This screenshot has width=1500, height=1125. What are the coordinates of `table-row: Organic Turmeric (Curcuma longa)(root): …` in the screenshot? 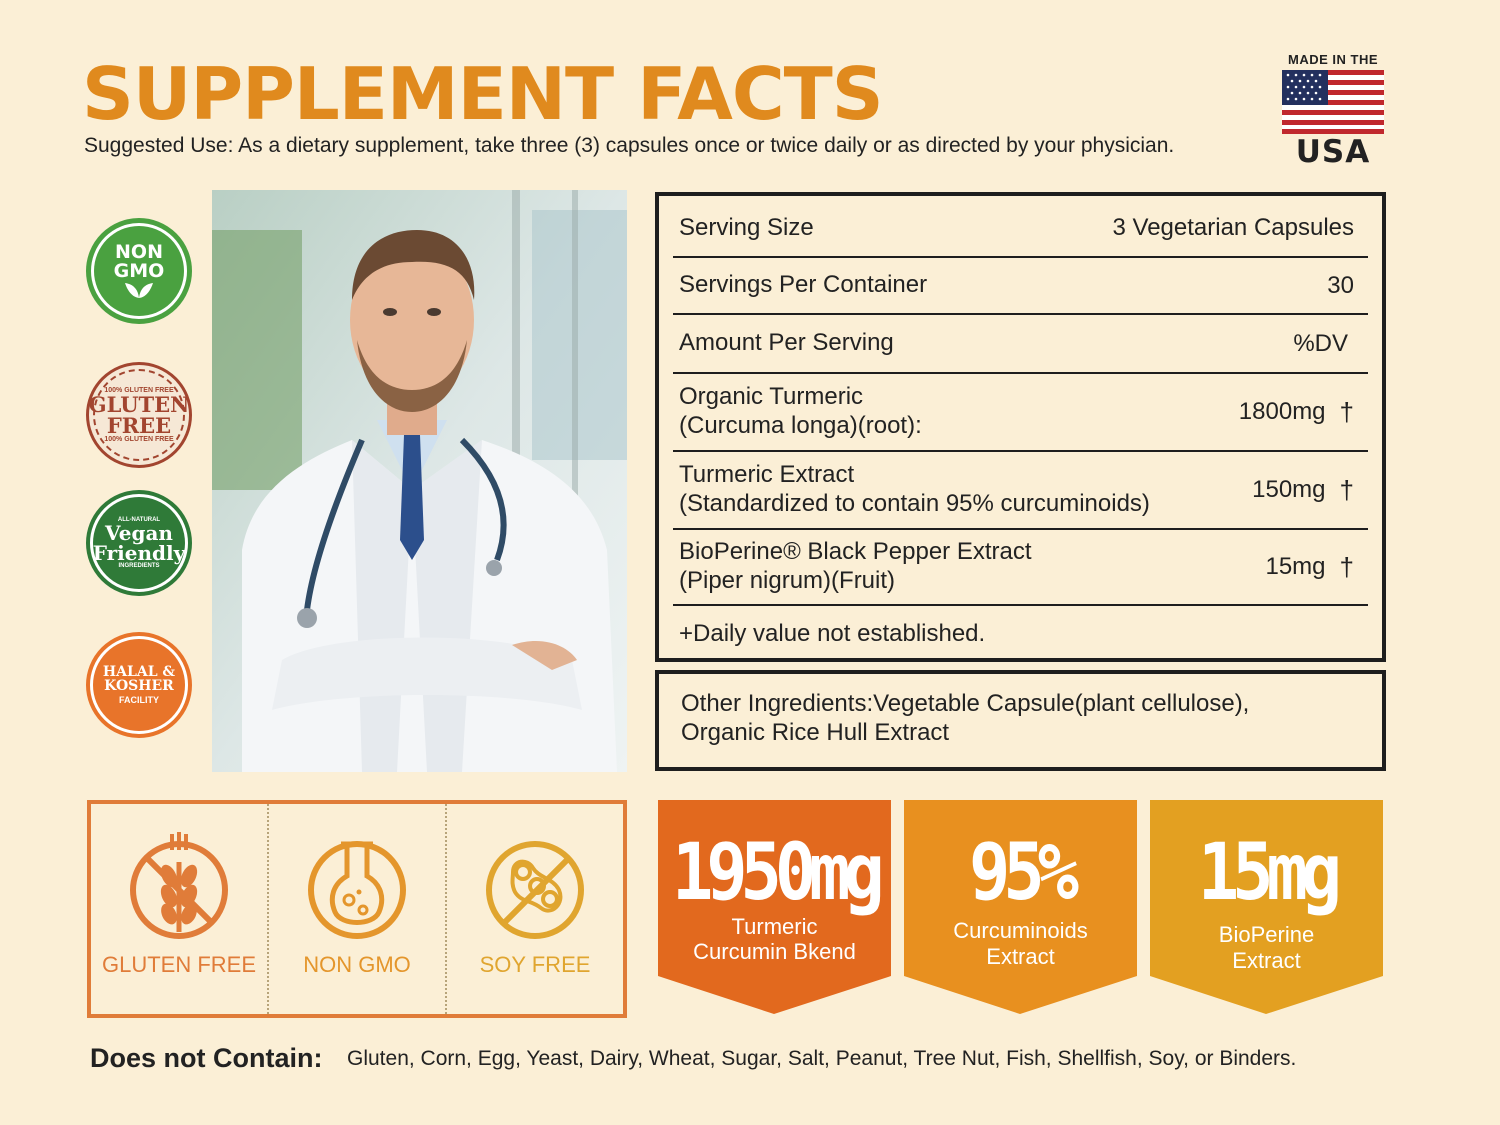 It's located at (1020, 413).